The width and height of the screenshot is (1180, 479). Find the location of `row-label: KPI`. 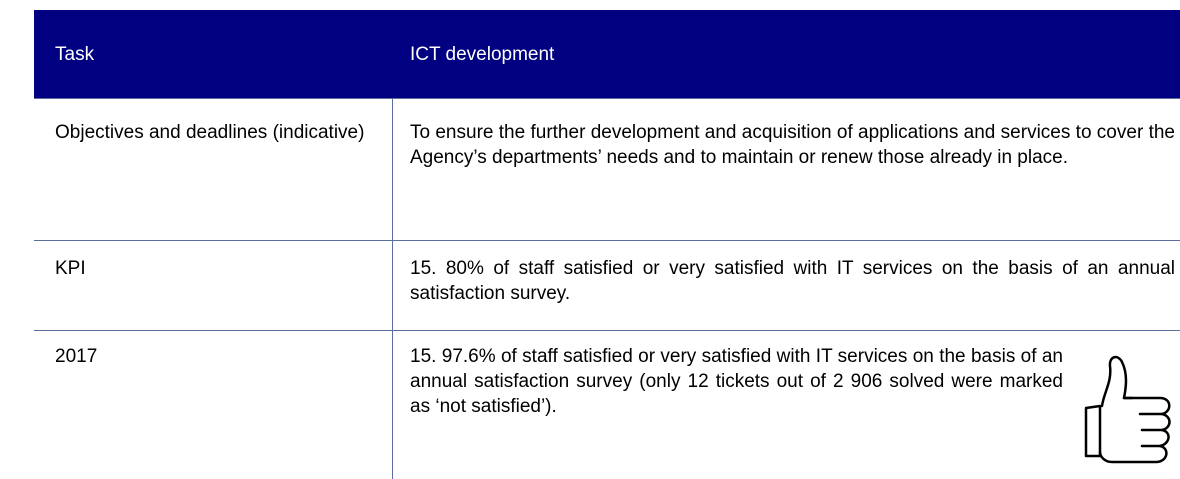

row-label: KPI is located at coordinates (70, 268).